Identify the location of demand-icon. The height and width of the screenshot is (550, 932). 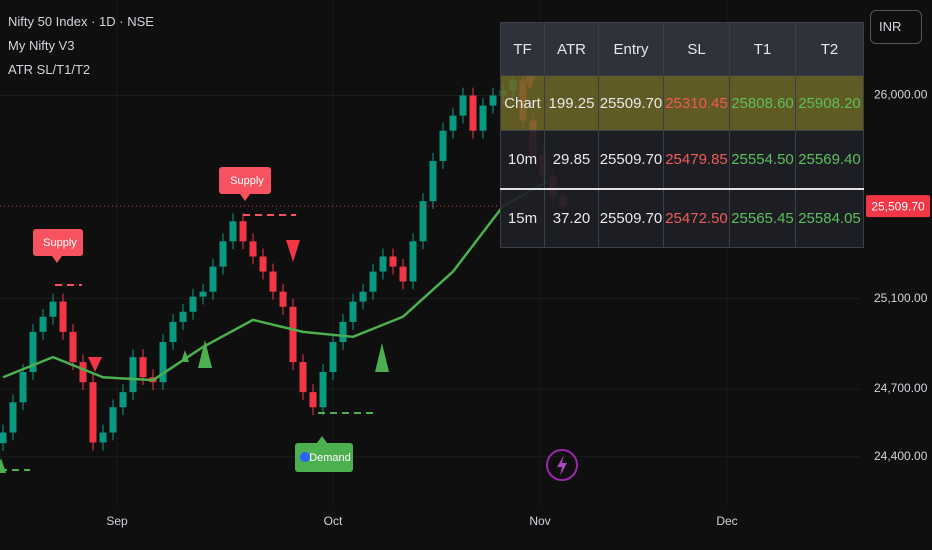
(305, 457).